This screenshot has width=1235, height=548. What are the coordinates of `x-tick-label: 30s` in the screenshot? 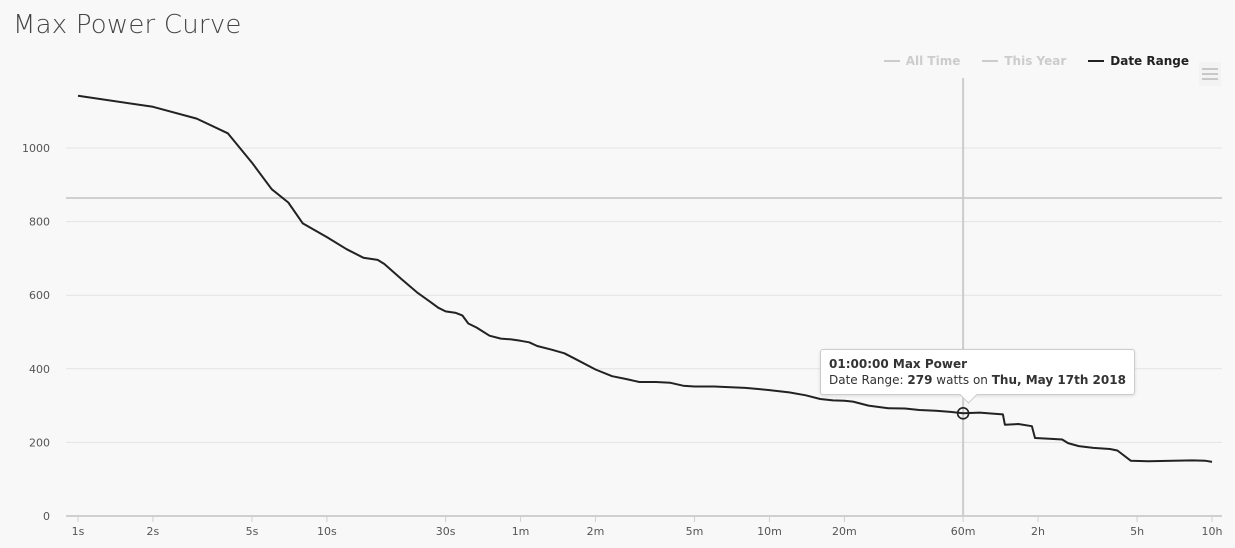 It's located at (446, 531).